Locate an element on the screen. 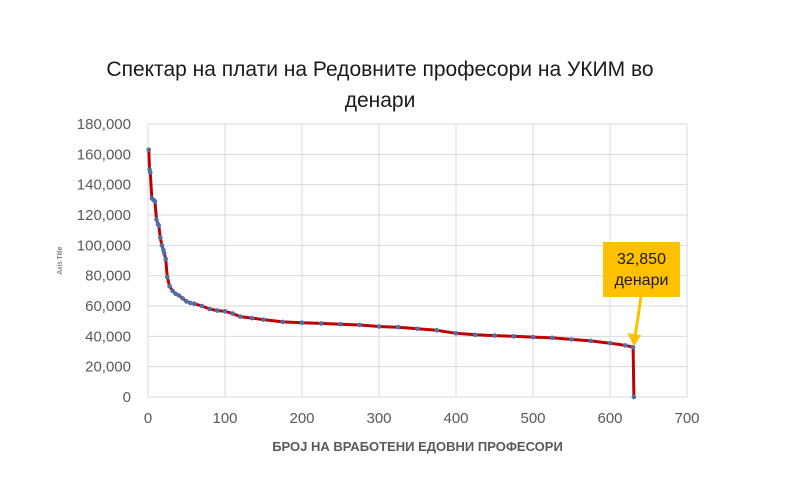 Image resolution: width=800 pixels, height=488 pixels. y-tick-label: 20,000 is located at coordinates (108, 367).